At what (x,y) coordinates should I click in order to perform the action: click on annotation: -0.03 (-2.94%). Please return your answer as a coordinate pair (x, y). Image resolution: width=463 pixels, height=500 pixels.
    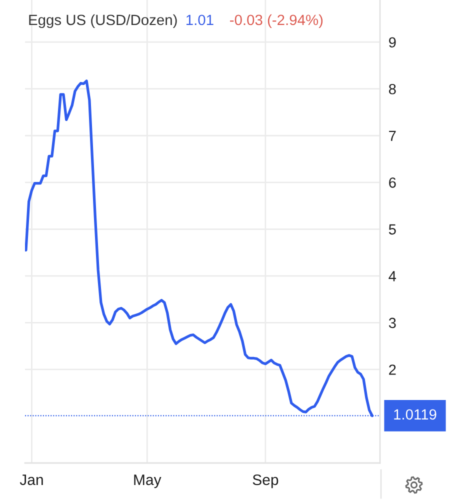
    Looking at the image, I should click on (276, 21).